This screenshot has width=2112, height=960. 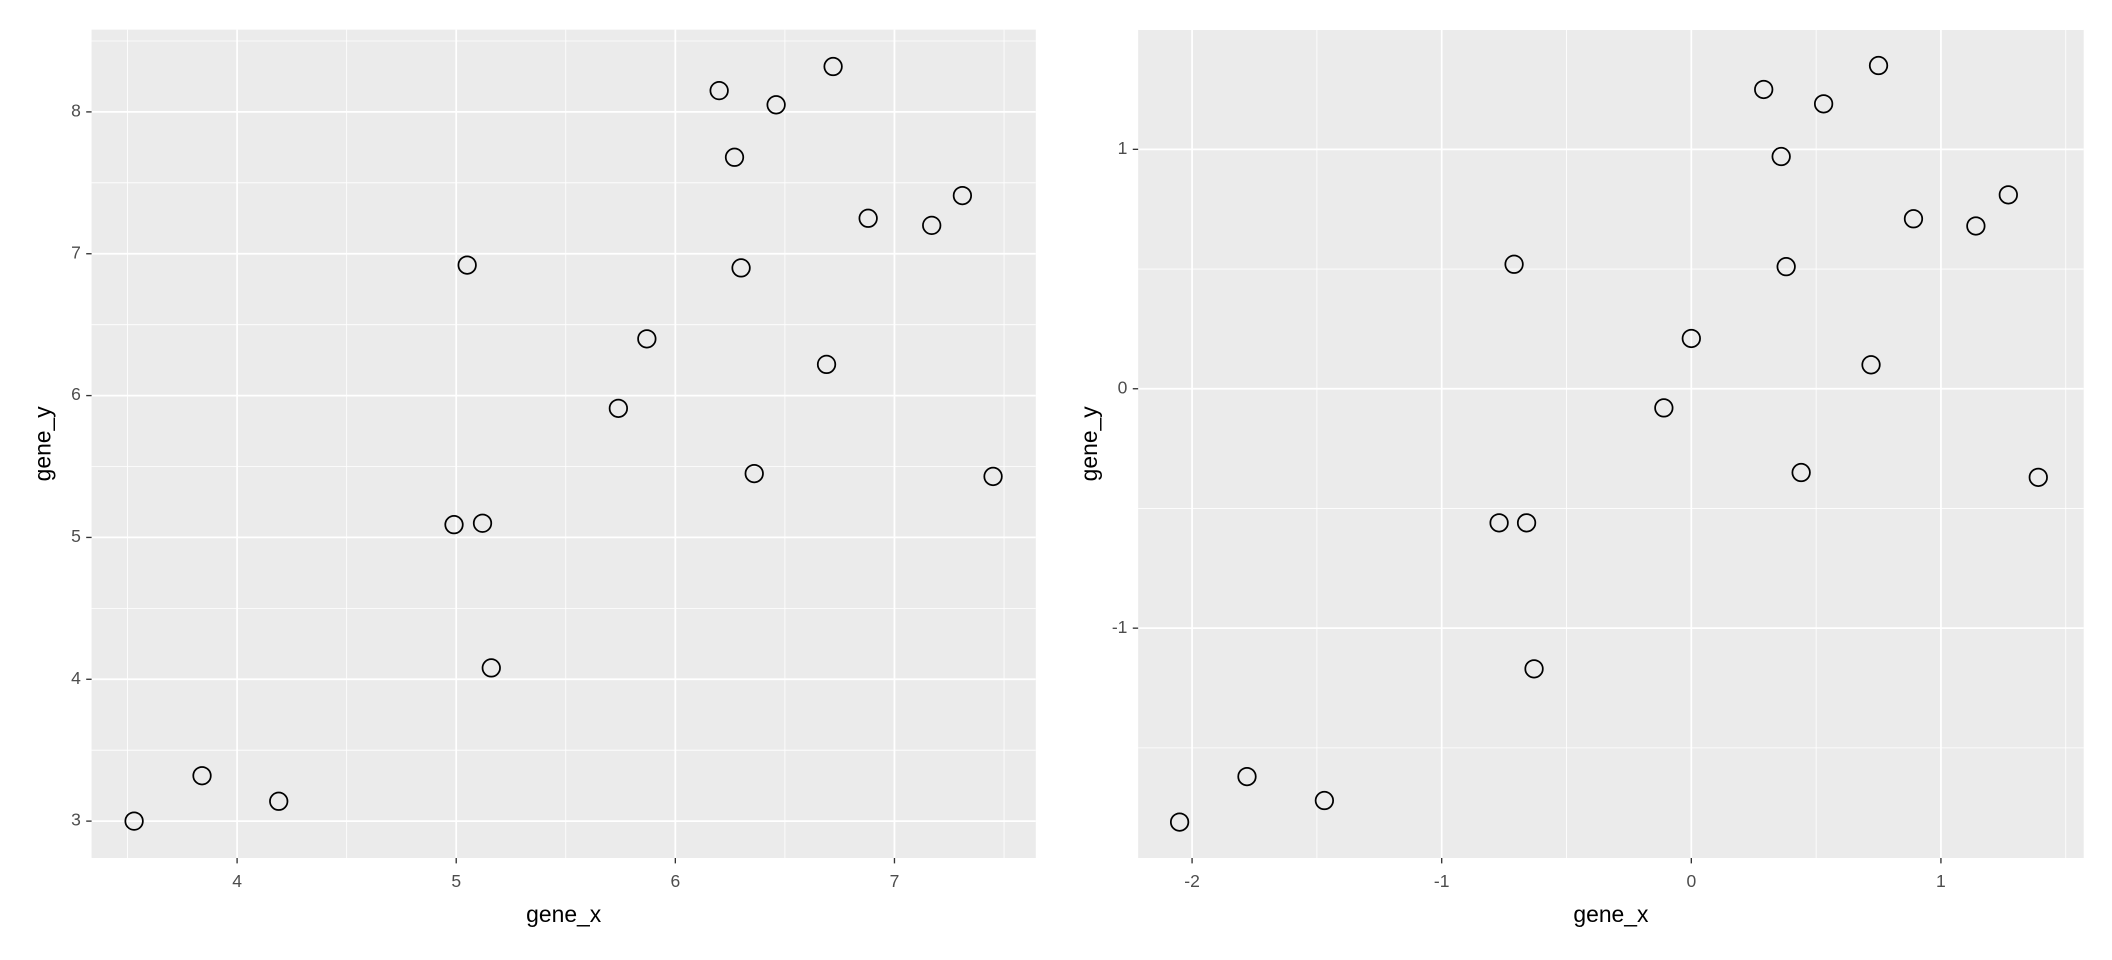 What do you see at coordinates (1192, 881) in the screenshot?
I see `x-tick-label: -2` at bounding box center [1192, 881].